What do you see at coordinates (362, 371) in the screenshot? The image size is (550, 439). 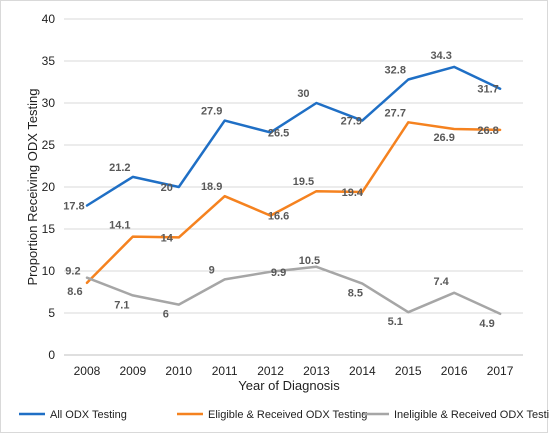 I see `x-tick-label: 2014` at bounding box center [362, 371].